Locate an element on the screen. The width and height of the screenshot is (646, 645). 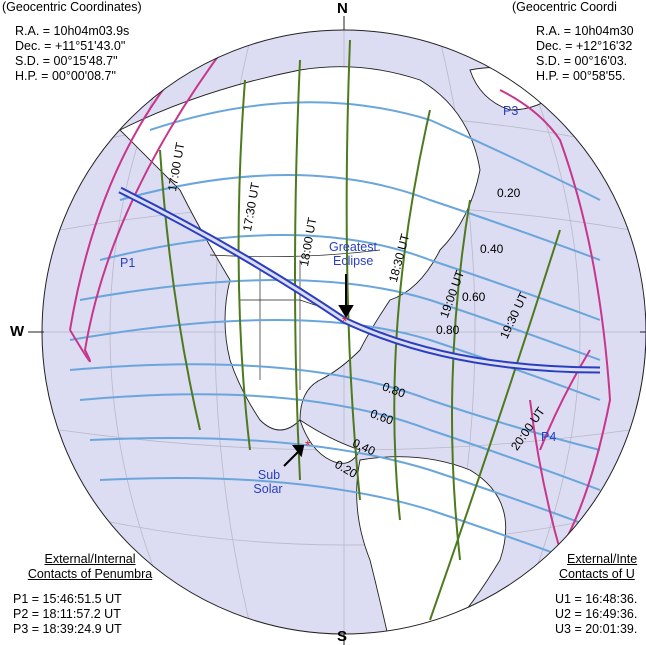
right-ra: R.A. = 10h04m30 is located at coordinates (585, 31).